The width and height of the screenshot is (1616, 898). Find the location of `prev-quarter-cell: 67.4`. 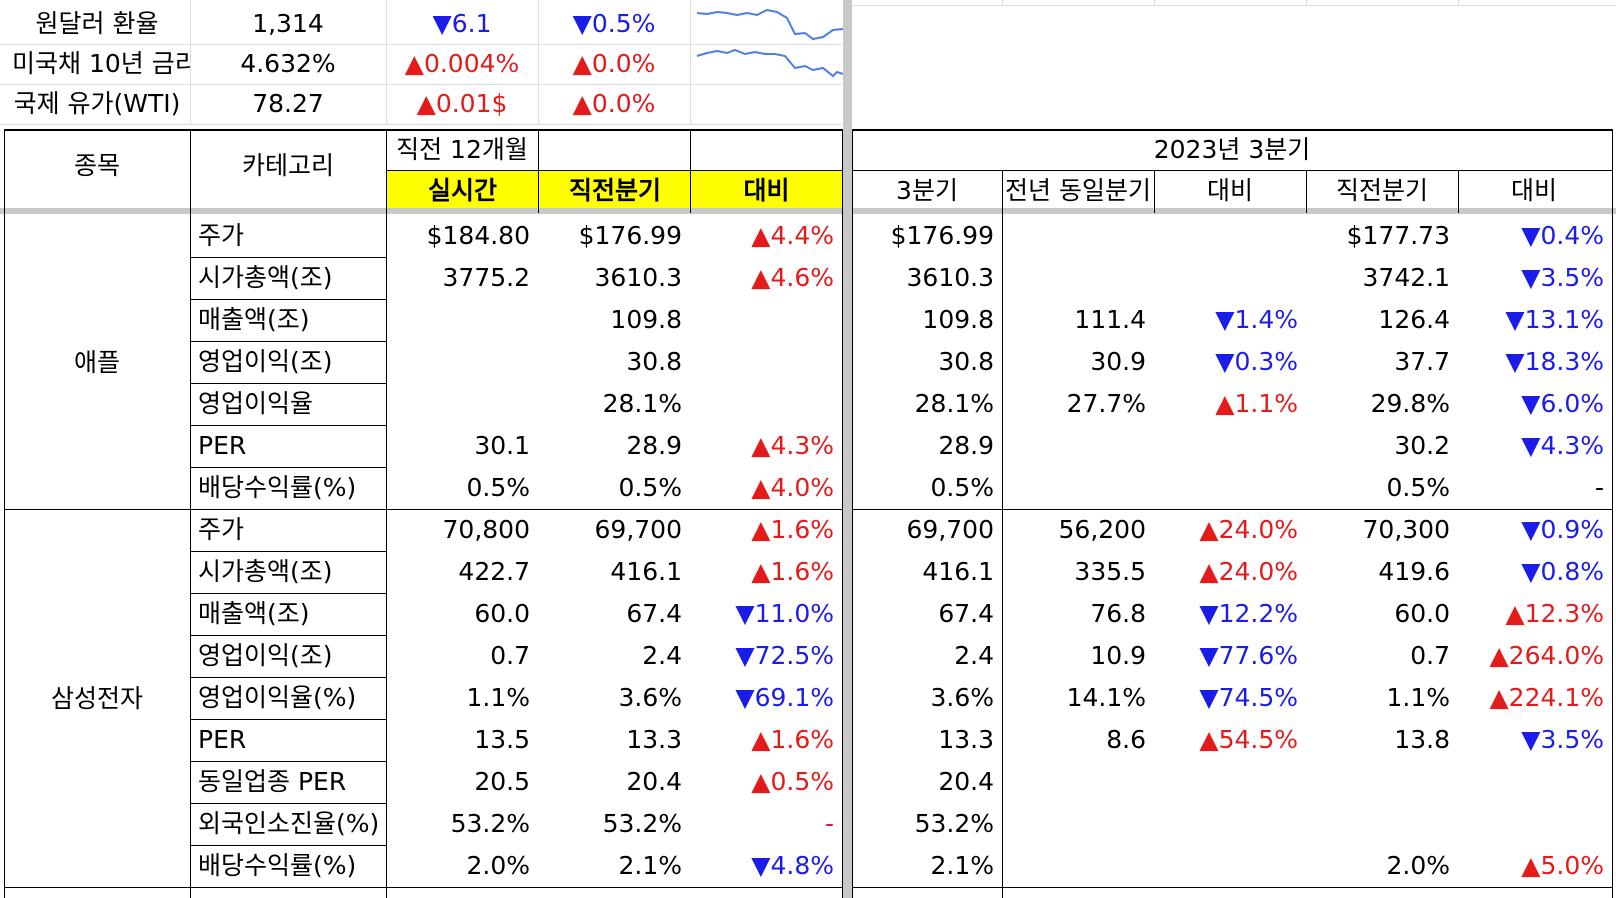

prev-quarter-cell: 67.4 is located at coordinates (654, 613).